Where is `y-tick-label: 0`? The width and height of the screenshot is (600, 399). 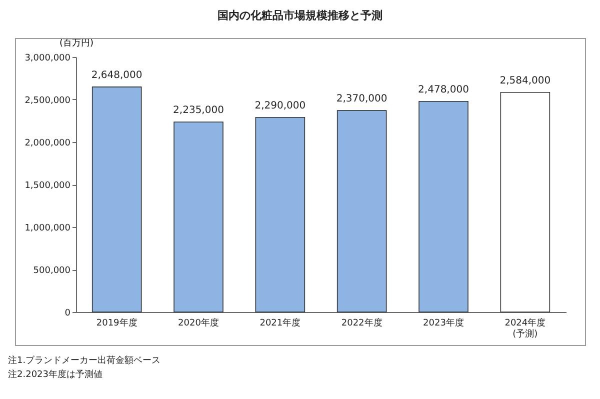 y-tick-label: 0 is located at coordinates (67, 313).